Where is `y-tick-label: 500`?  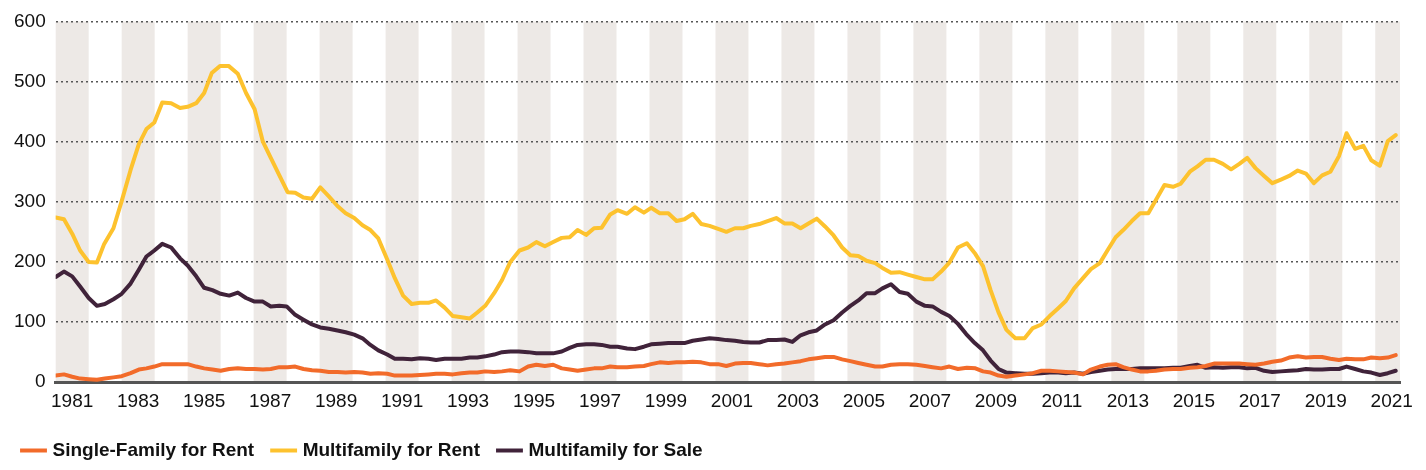
y-tick-label: 500 is located at coordinates (30, 80).